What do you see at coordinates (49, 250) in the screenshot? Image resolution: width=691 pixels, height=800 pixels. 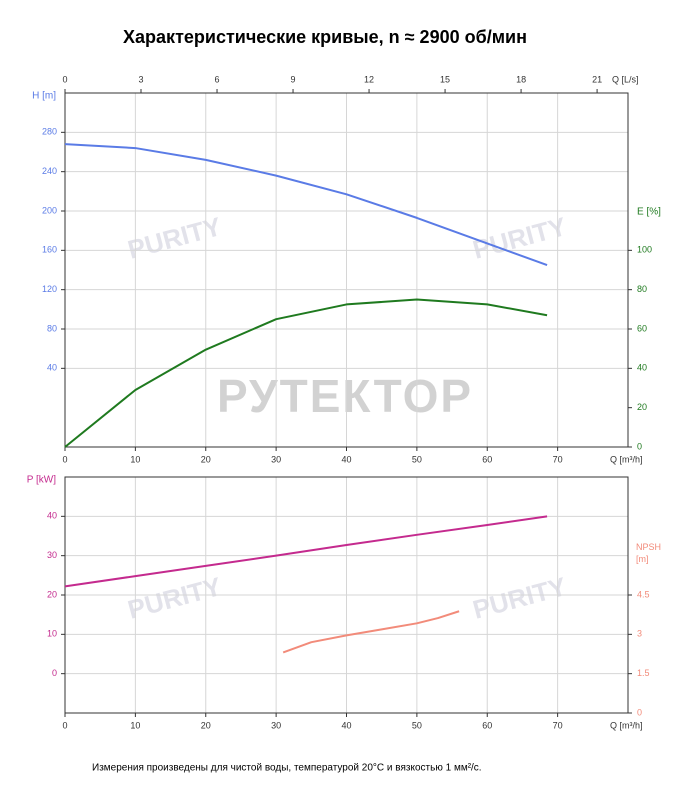 I see `y-tick-label: 160` at bounding box center [49, 250].